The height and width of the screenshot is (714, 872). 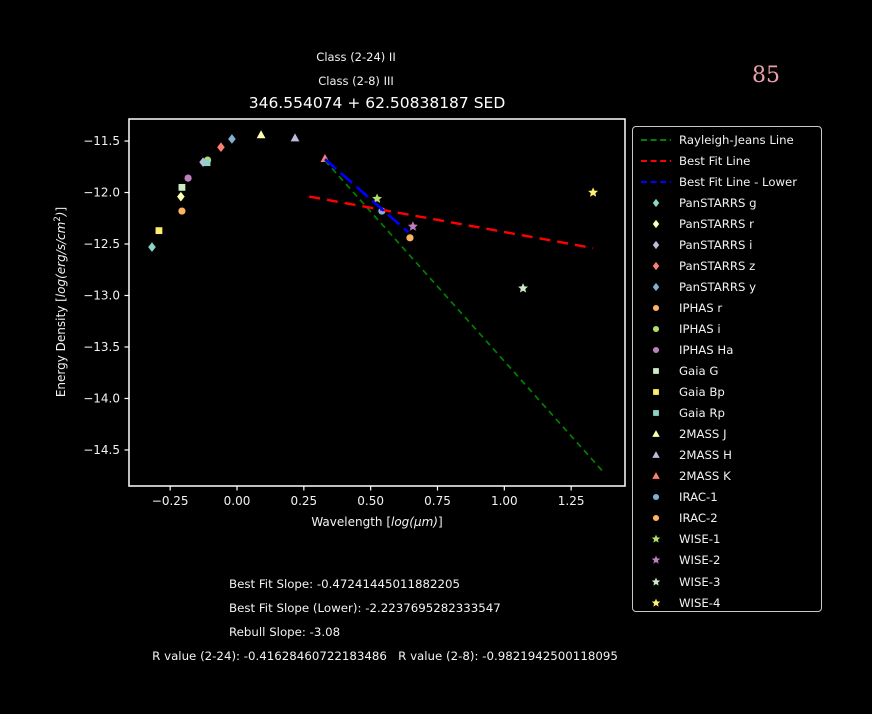 What do you see at coordinates (61, 302) in the screenshot?
I see `y-axis-label: Energy Density [log(erg/s/cm2)]` at bounding box center [61, 302].